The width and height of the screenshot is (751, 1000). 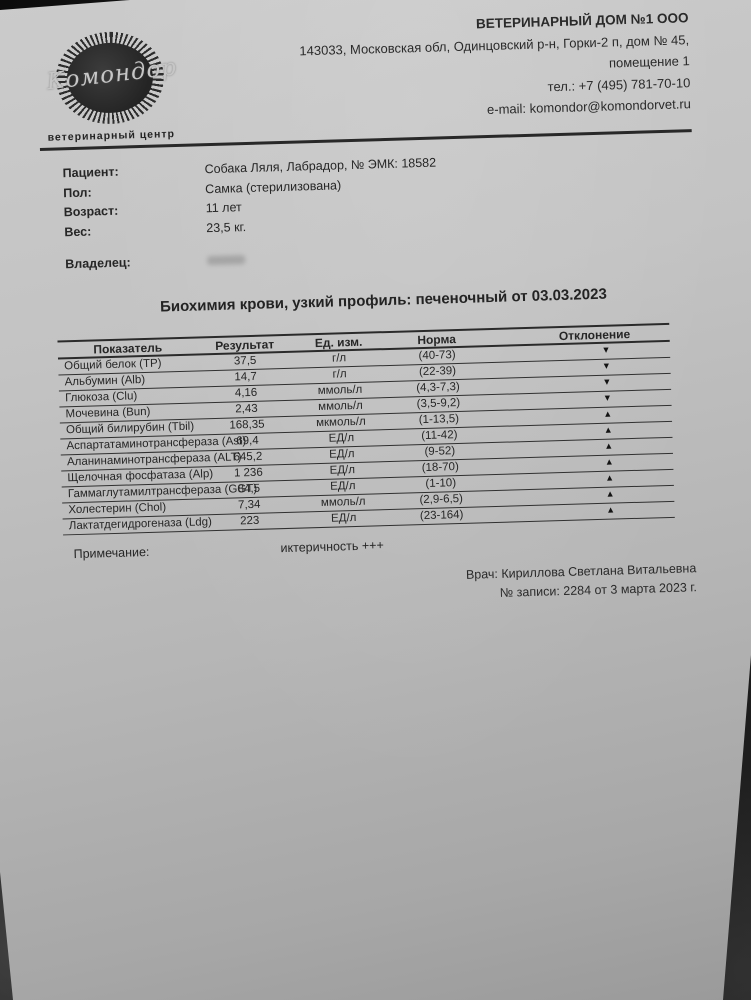 I want to click on result-value: 69,4, so click(x=247, y=441).